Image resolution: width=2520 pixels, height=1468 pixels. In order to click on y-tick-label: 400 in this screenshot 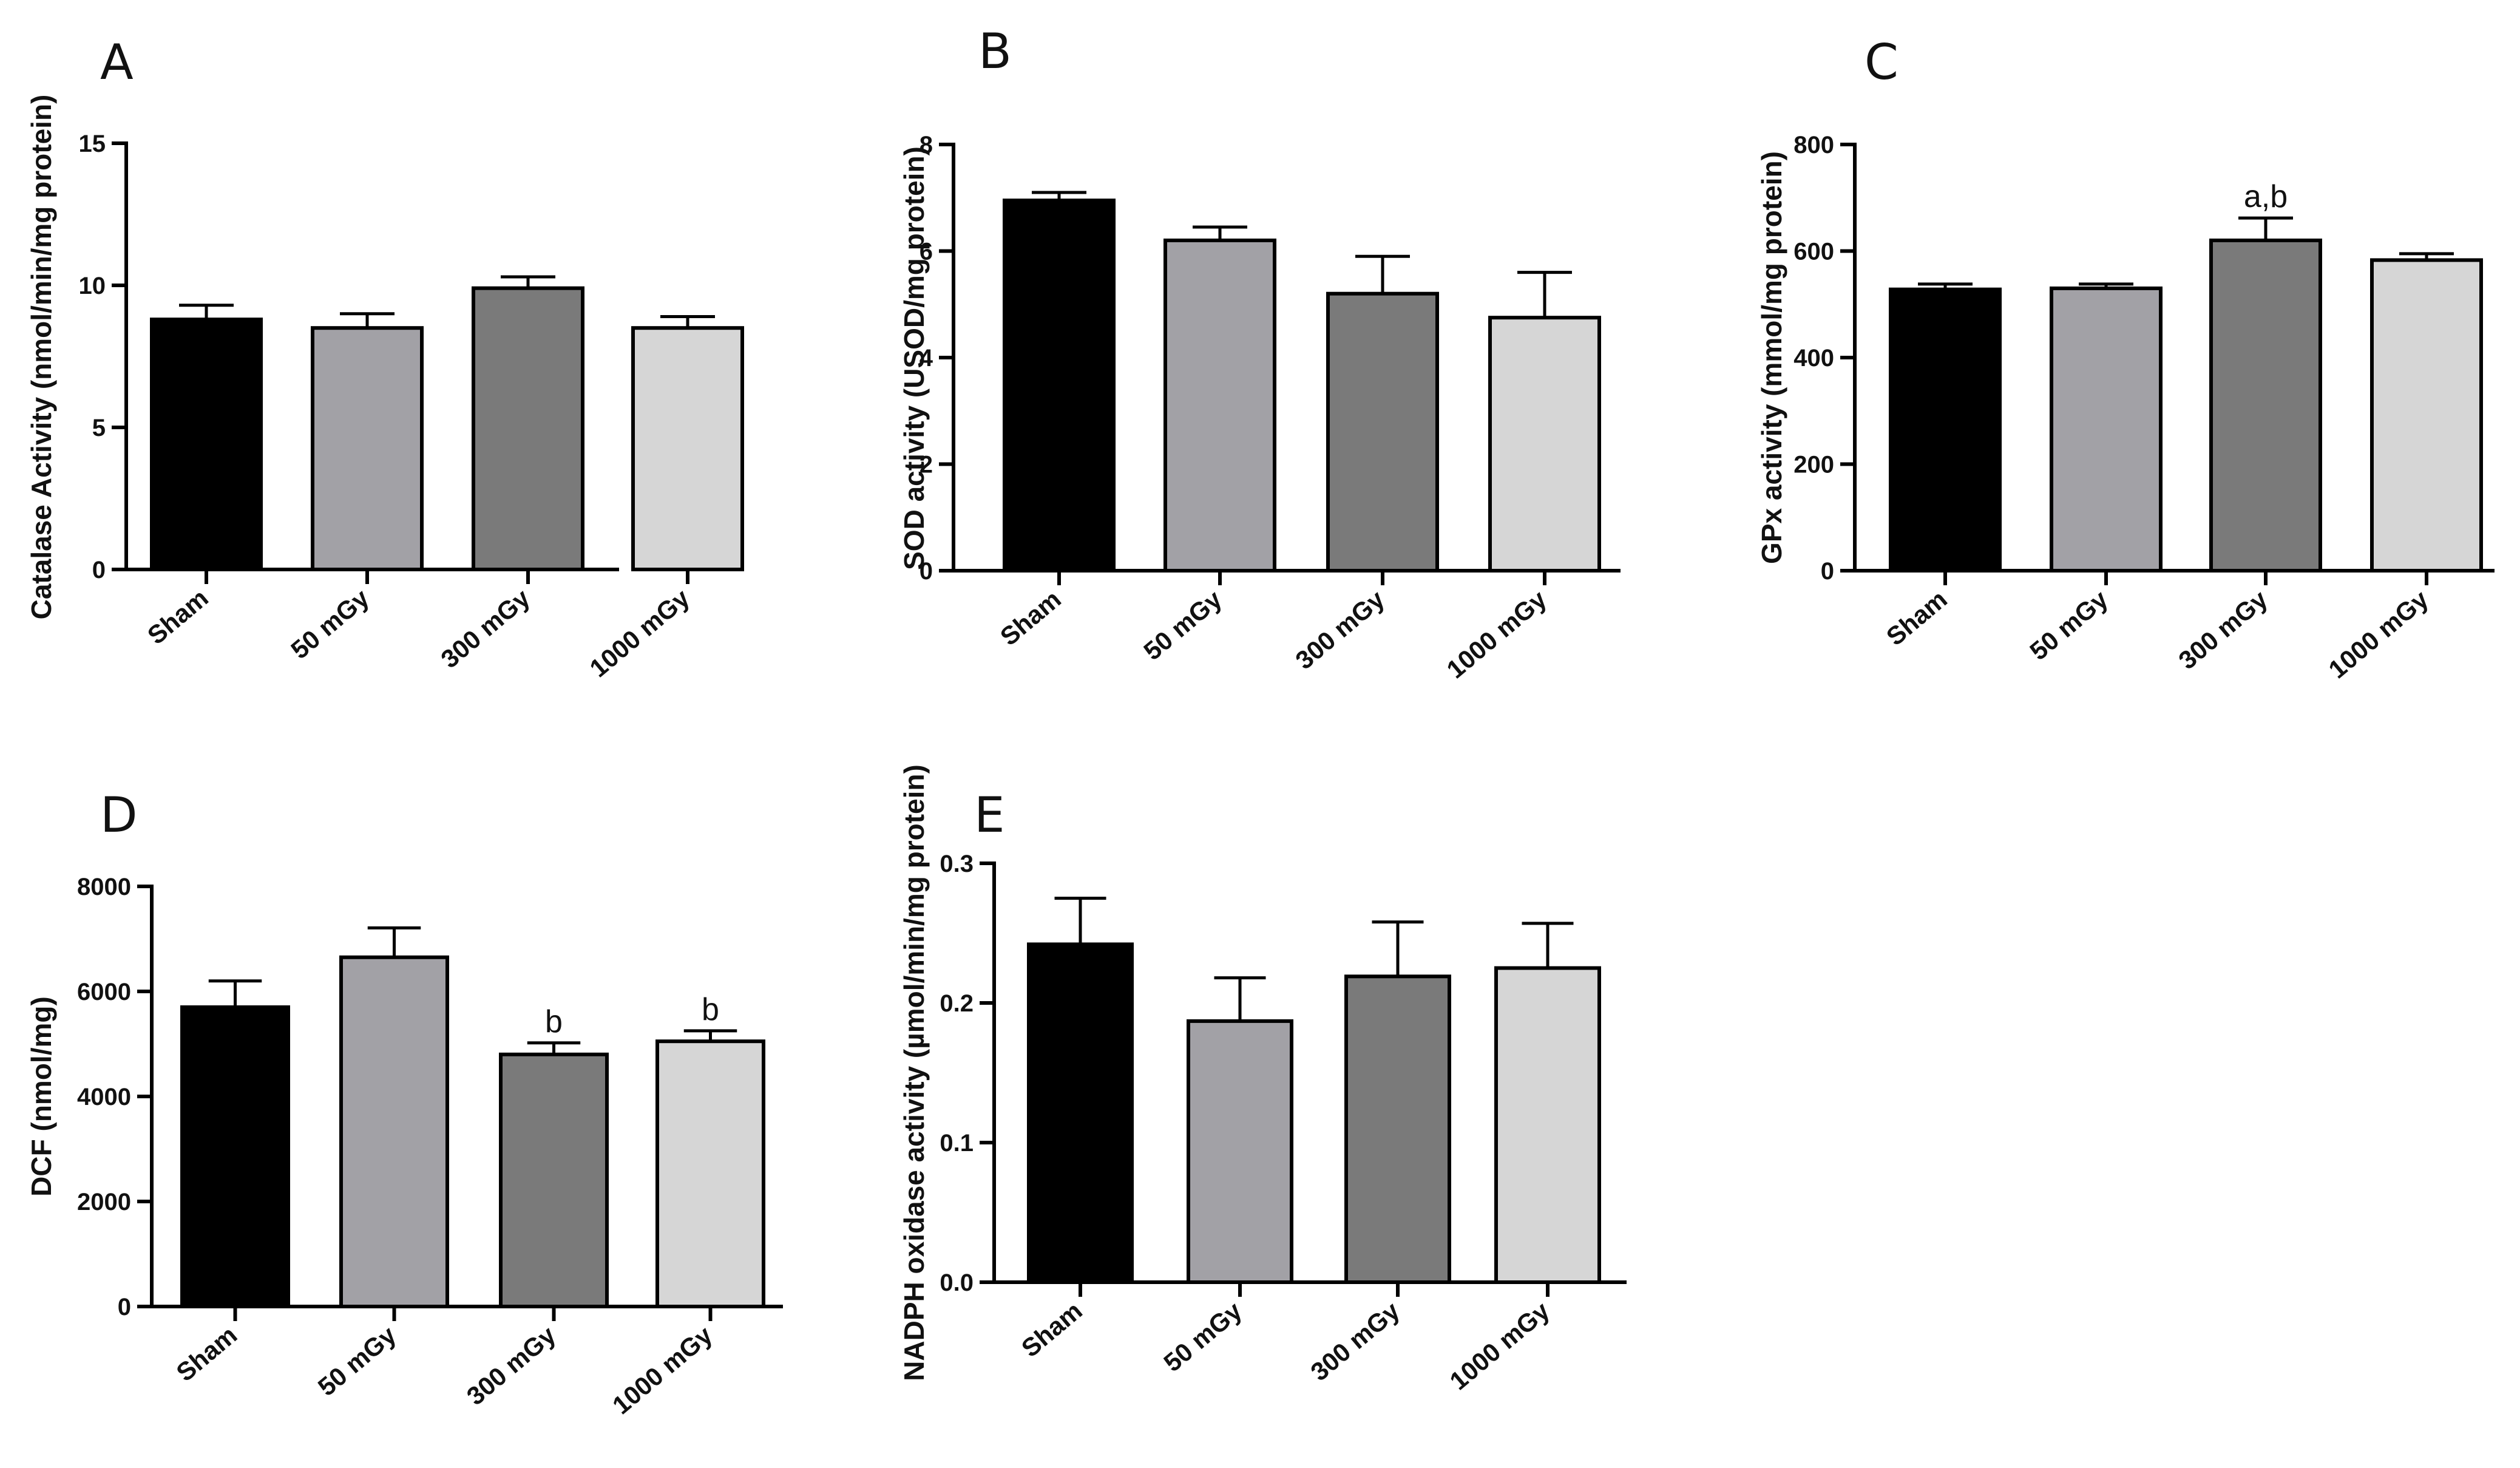, I will do `click(1813, 358)`.